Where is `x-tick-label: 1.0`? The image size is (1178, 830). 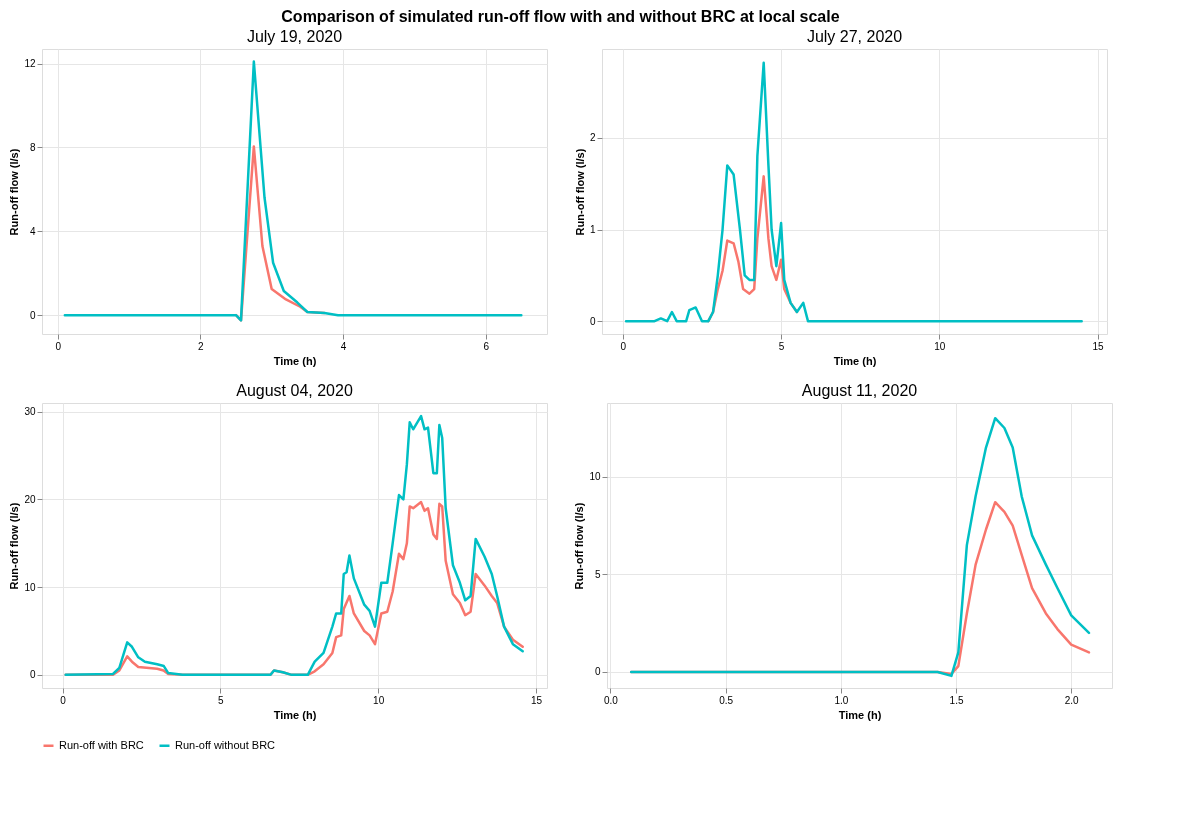 x-tick-label: 1.0 is located at coordinates (841, 700).